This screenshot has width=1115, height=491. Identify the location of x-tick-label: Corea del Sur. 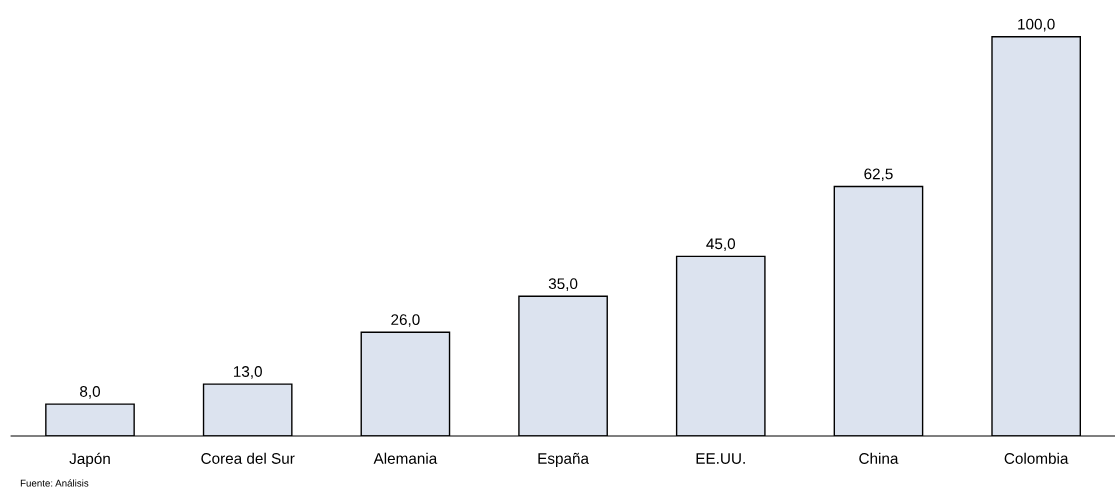
(248, 458).